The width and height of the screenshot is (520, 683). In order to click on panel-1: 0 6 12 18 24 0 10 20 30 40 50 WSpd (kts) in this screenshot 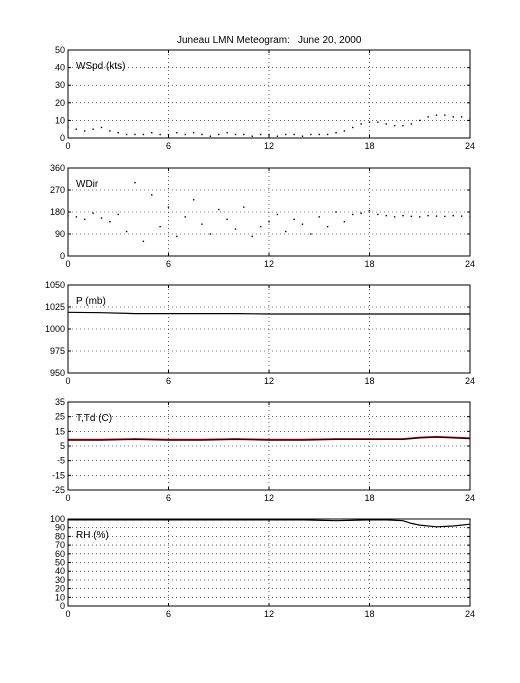, I will do `click(265, 98)`.